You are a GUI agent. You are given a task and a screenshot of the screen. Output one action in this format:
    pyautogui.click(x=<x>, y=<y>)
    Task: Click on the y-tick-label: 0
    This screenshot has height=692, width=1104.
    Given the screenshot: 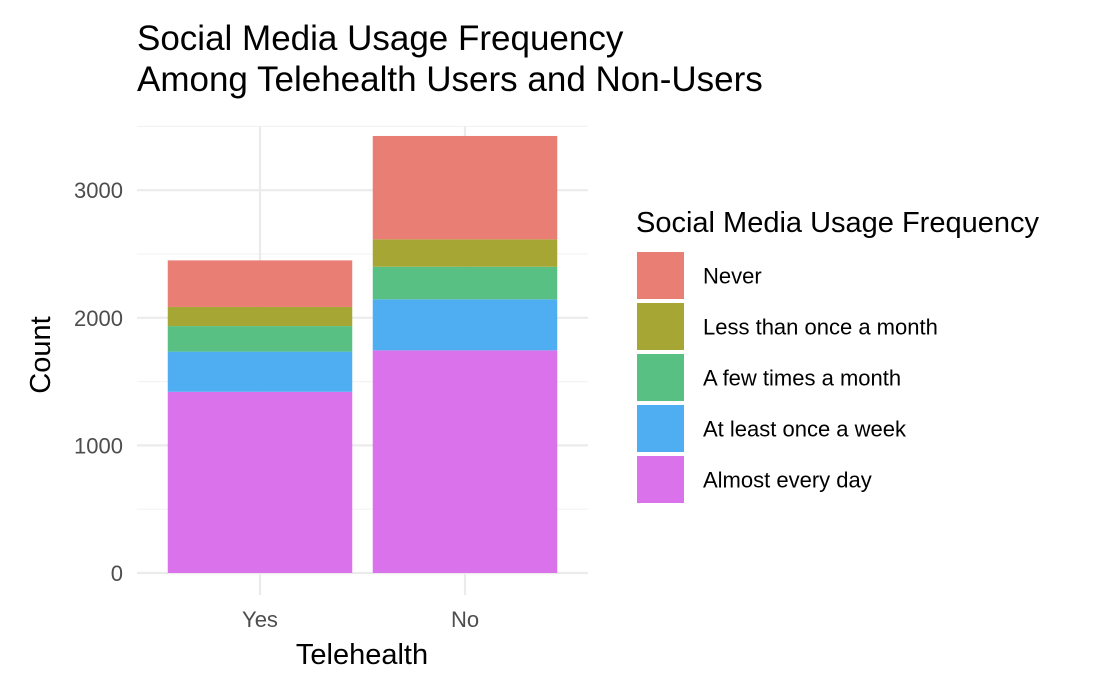 What is the action you would take?
    pyautogui.click(x=117, y=573)
    